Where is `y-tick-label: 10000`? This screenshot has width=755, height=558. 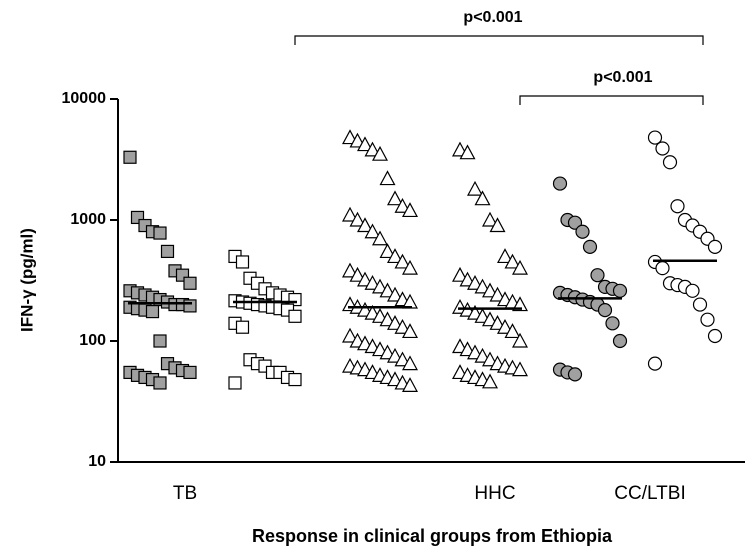
y-tick-label: 10000 is located at coordinates (84, 98).